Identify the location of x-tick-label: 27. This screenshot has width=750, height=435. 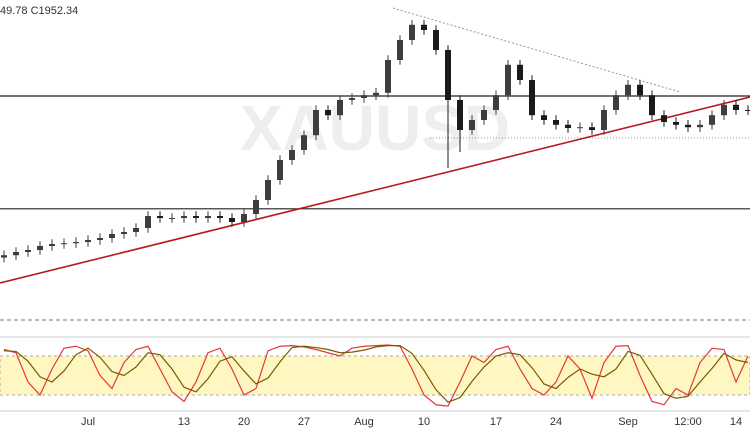
(304, 422).